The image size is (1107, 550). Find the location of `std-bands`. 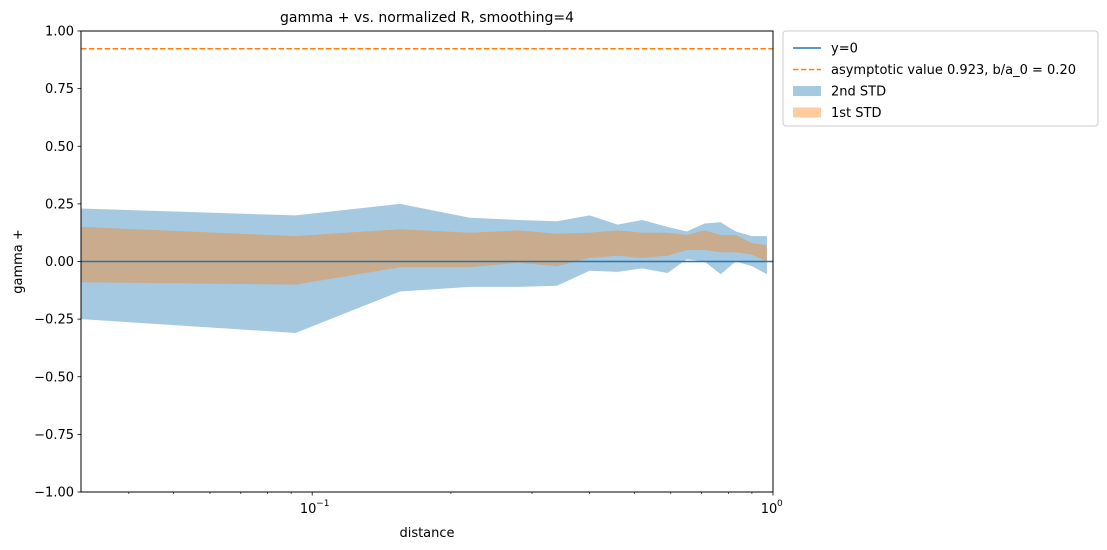

std-bands is located at coordinates (424, 268).